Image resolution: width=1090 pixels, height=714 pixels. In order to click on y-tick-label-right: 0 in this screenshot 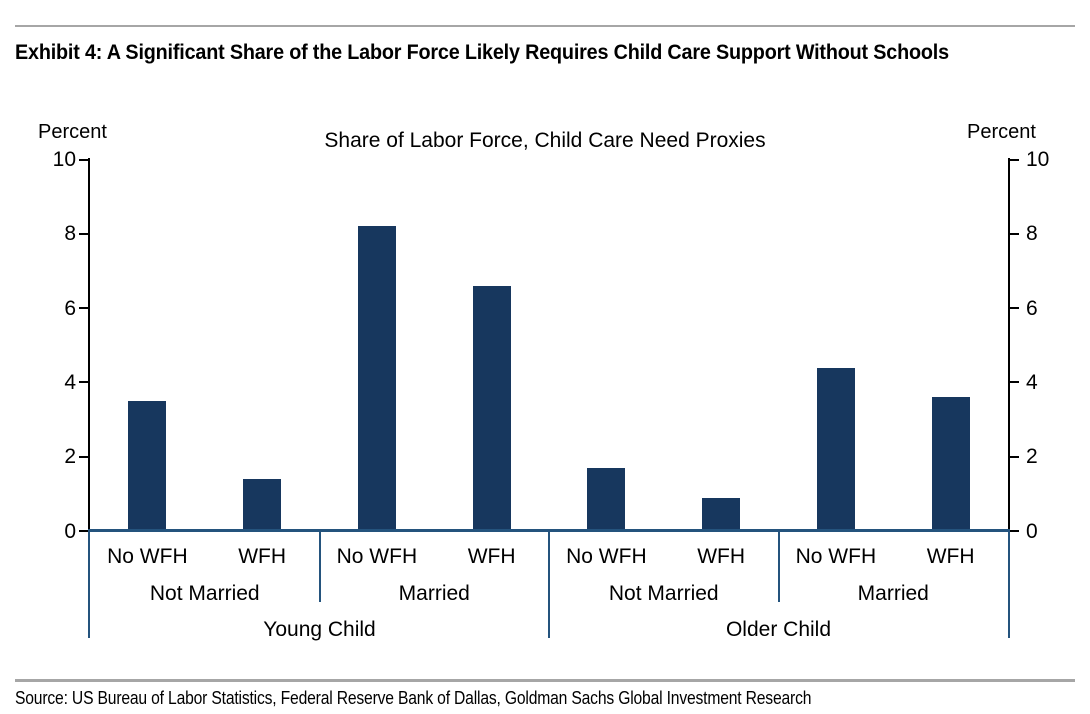, I will do `click(1032, 531)`.